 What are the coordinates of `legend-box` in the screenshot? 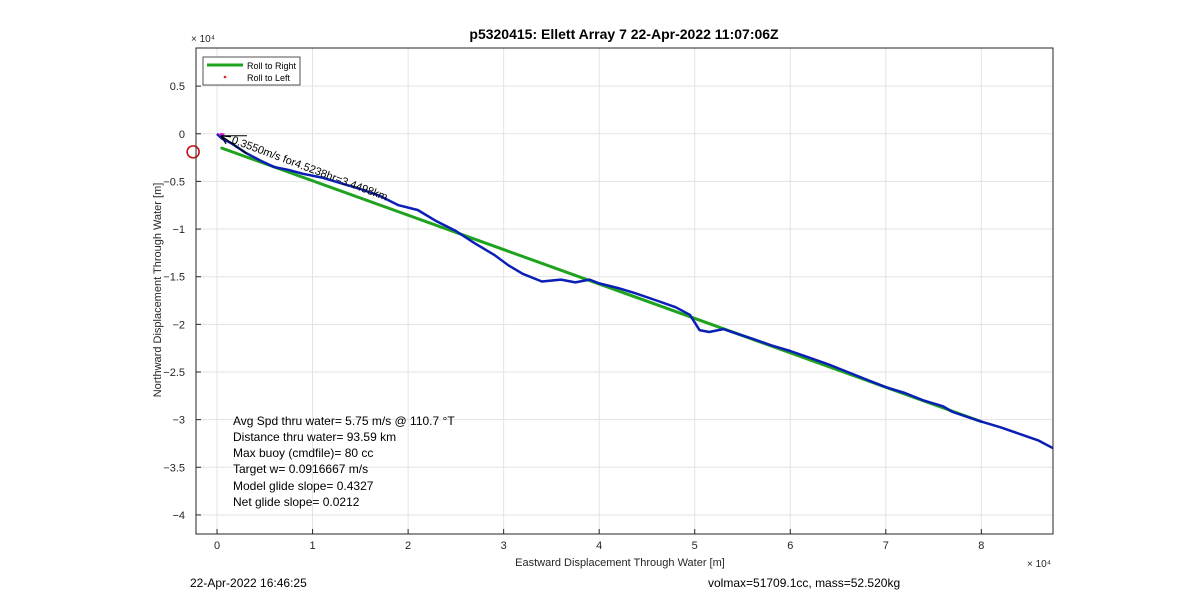 It's located at (251, 71).